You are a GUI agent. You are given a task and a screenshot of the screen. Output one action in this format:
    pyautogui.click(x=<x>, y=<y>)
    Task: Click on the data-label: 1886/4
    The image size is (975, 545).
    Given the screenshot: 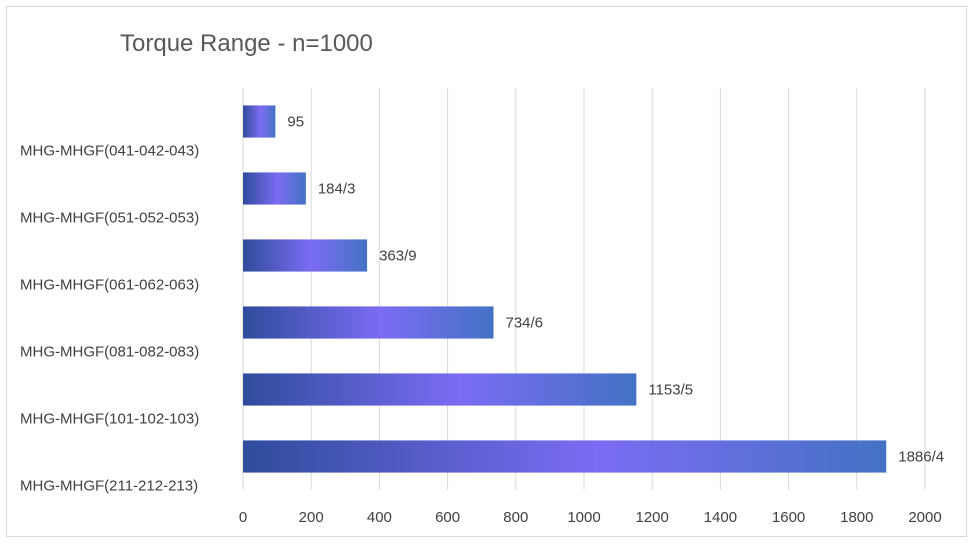 What is the action you would take?
    pyautogui.click(x=921, y=457)
    